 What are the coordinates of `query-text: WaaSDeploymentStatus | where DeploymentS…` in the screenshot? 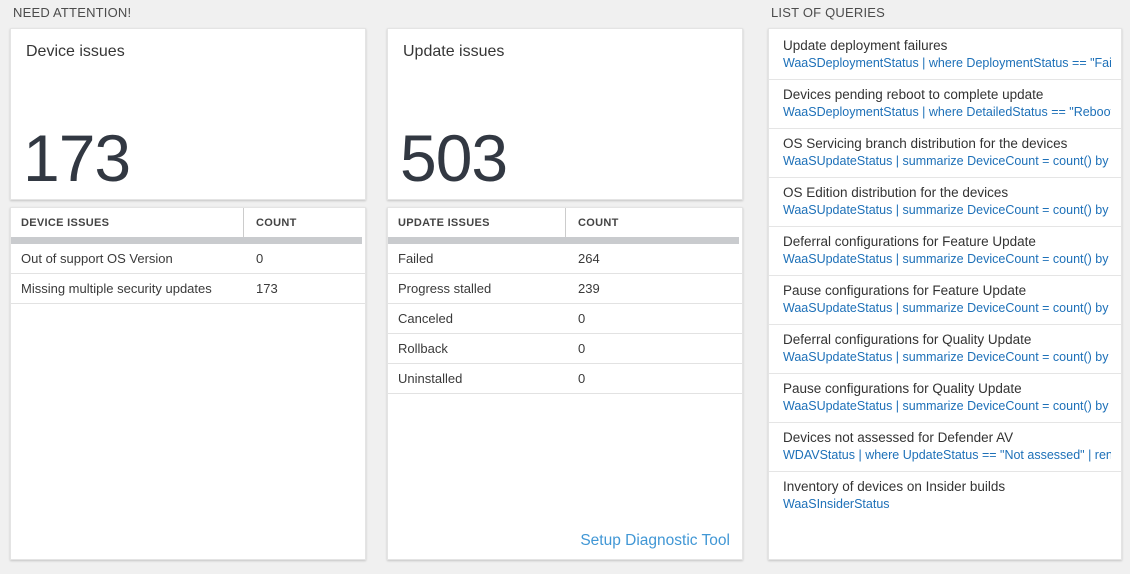 It's located at (947, 63).